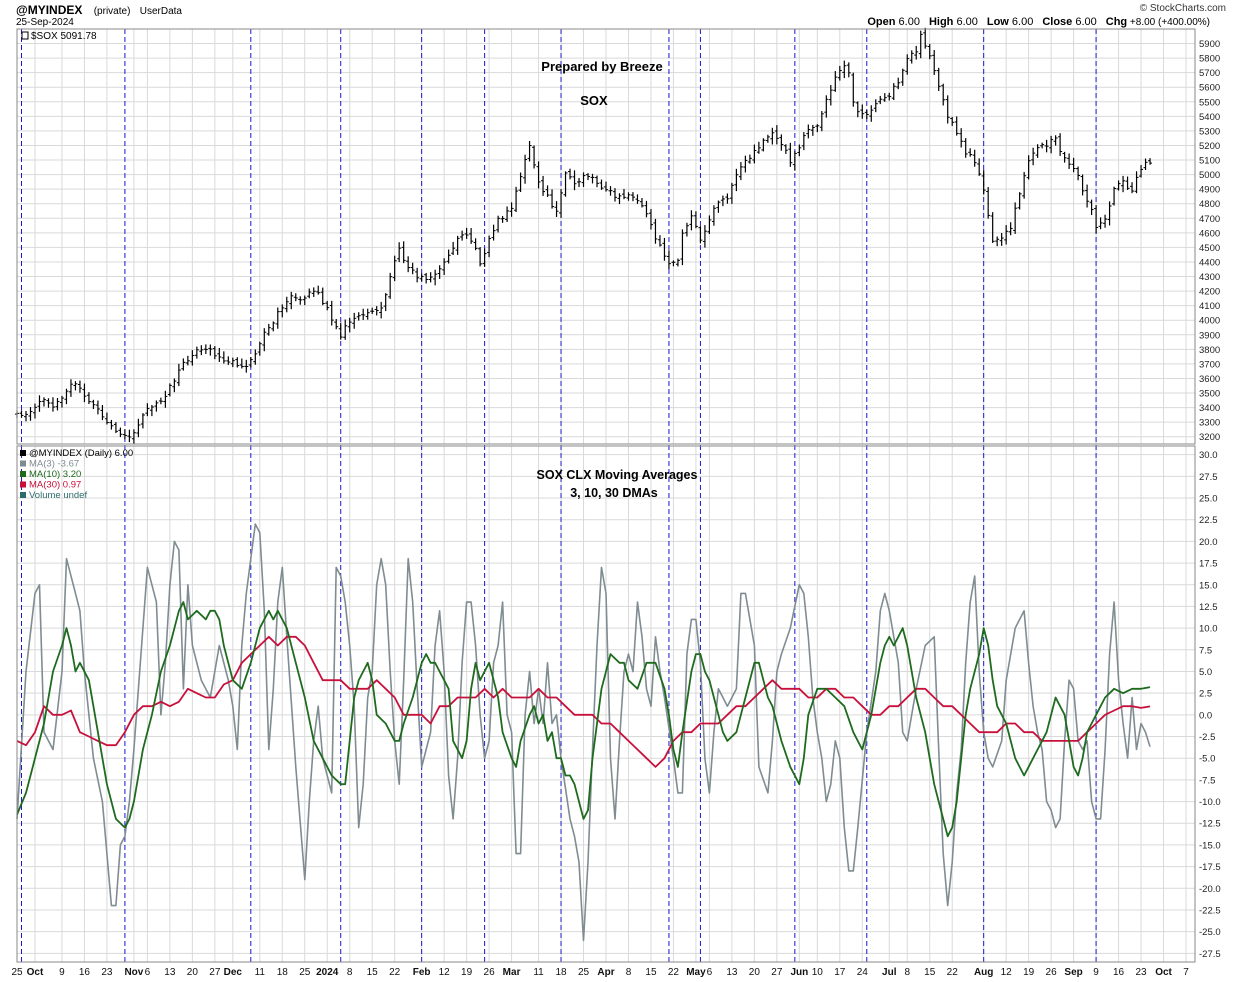  Describe the element at coordinates (1186, 972) in the screenshot. I see `x-tick-label: 7` at that location.